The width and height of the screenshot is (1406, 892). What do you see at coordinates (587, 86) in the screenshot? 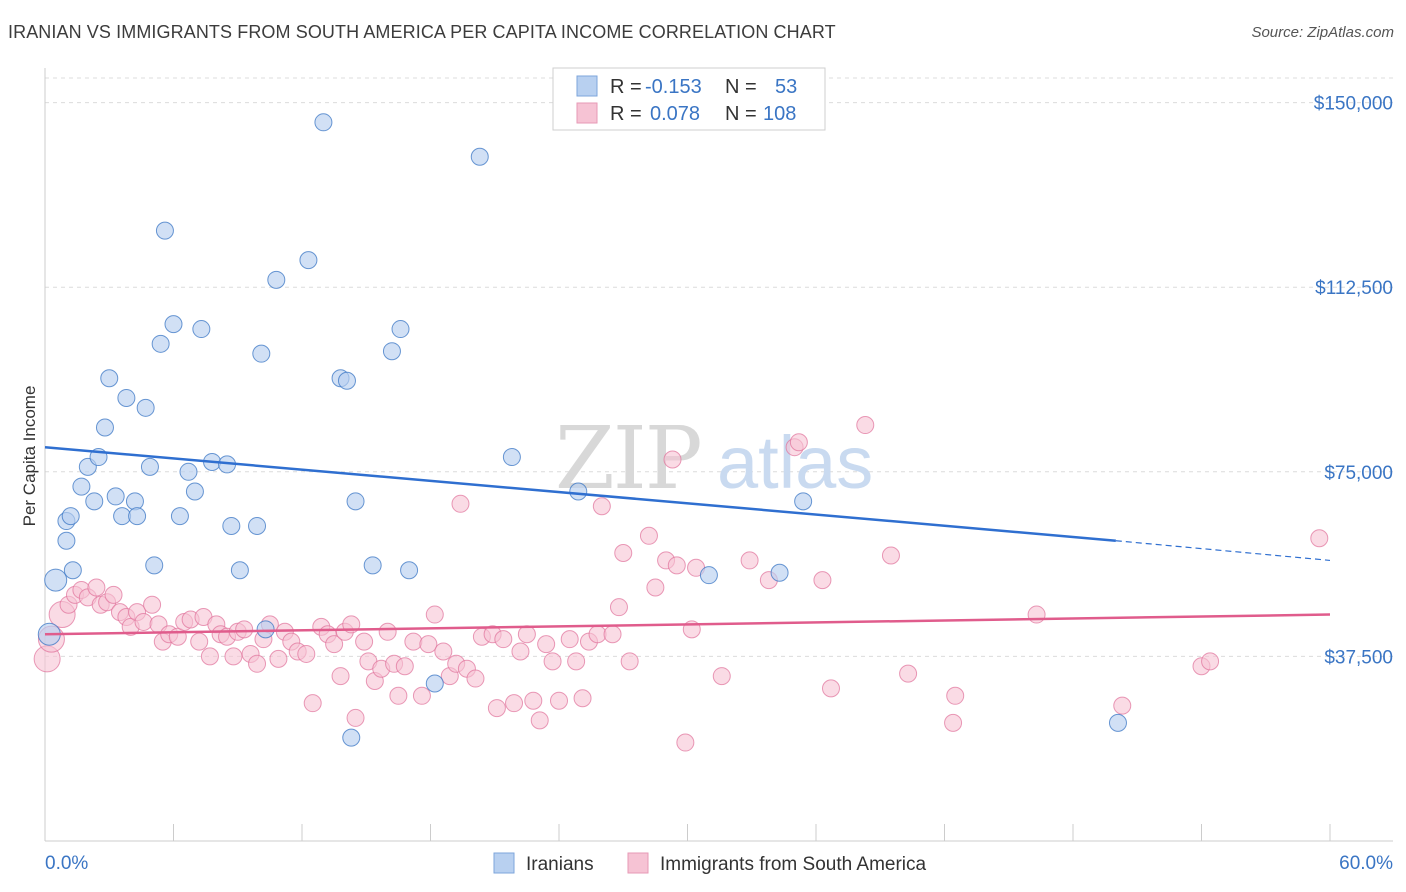
I see `legend-swatch-iranians` at bounding box center [587, 86].